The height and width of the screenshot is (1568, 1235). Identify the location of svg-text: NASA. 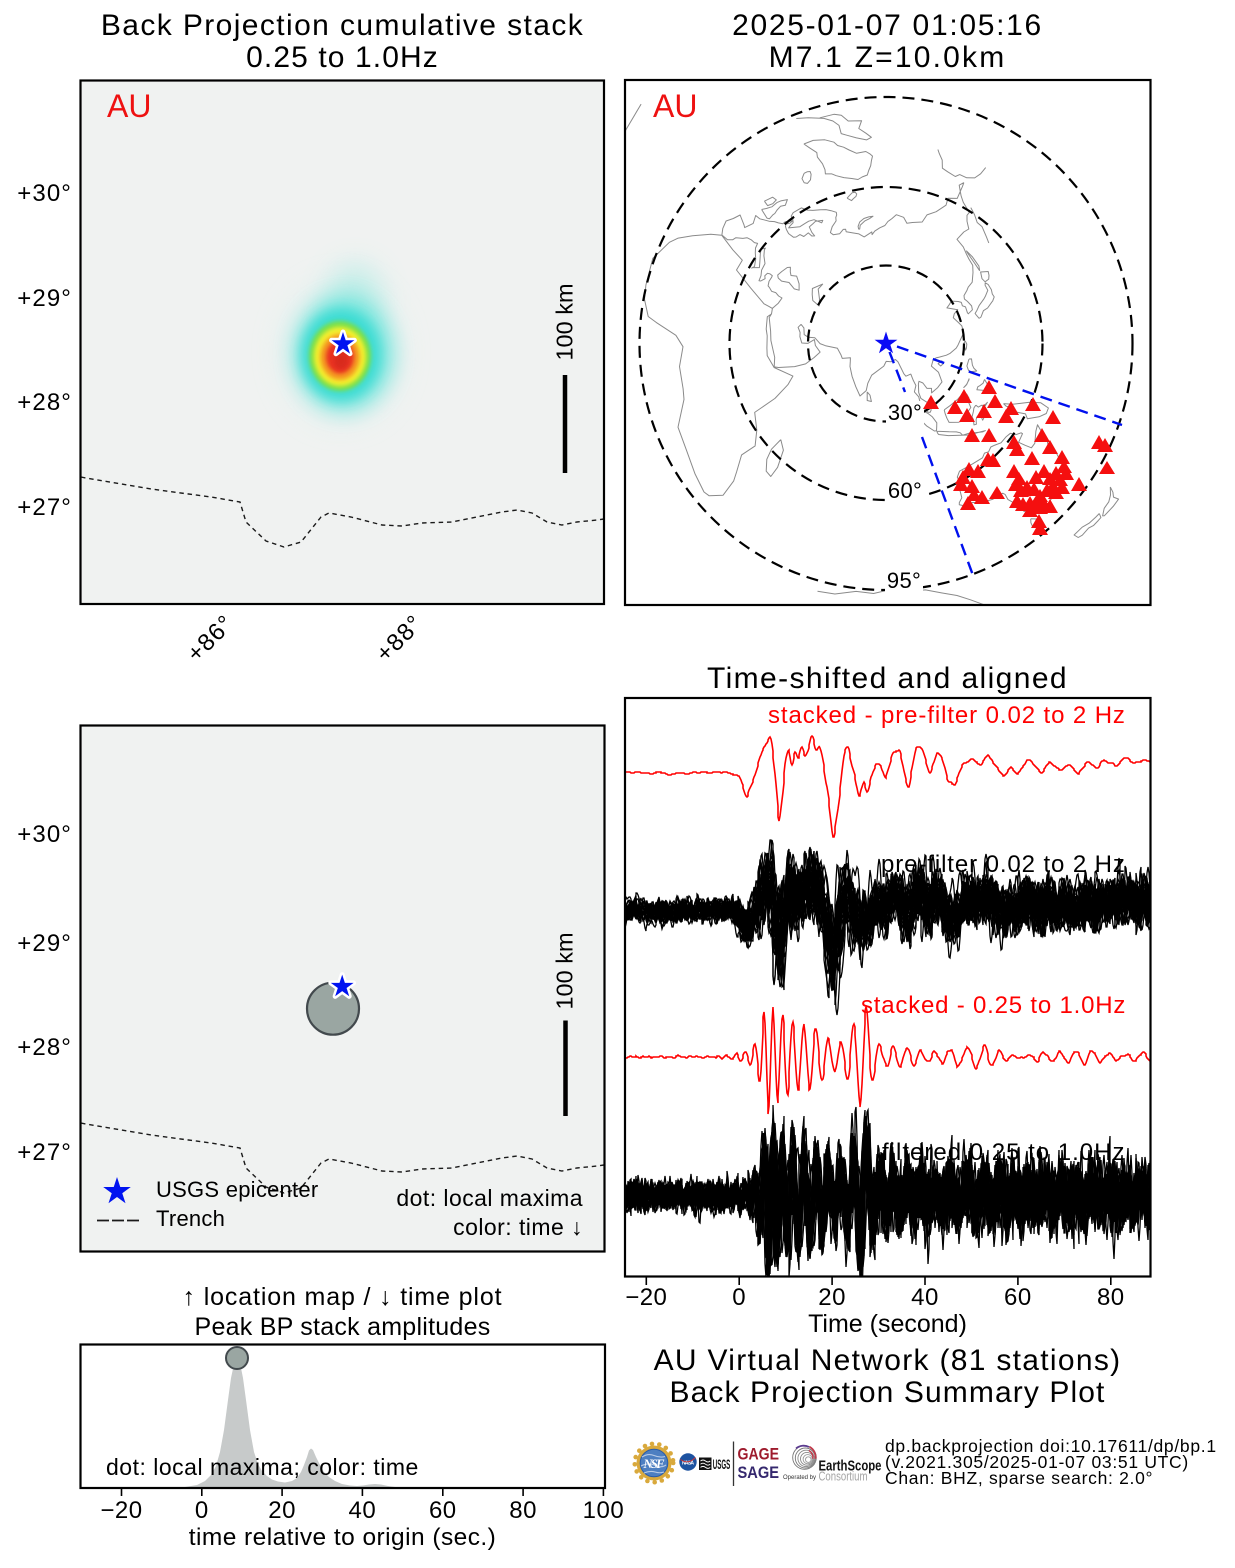
(688, 1464).